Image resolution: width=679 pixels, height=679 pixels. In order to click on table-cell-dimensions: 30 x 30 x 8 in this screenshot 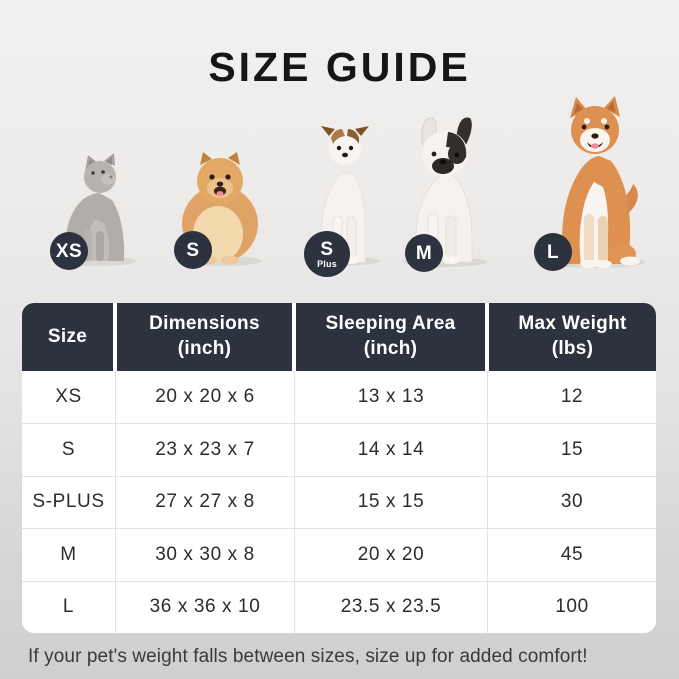, I will do `click(204, 554)`.